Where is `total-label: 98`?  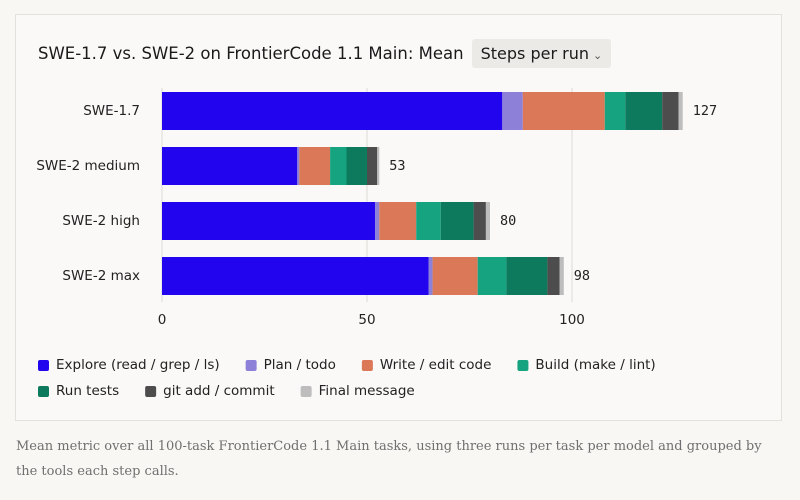
total-label: 98 is located at coordinates (582, 276).